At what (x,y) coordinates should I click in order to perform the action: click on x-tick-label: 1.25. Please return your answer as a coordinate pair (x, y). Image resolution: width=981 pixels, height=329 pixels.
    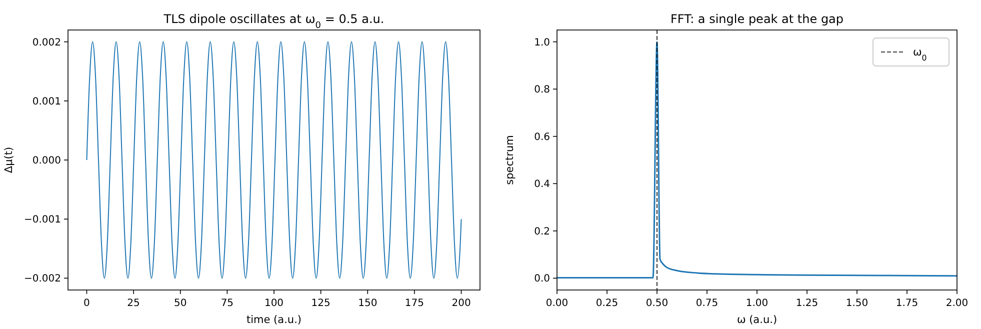
    Looking at the image, I should click on (807, 303).